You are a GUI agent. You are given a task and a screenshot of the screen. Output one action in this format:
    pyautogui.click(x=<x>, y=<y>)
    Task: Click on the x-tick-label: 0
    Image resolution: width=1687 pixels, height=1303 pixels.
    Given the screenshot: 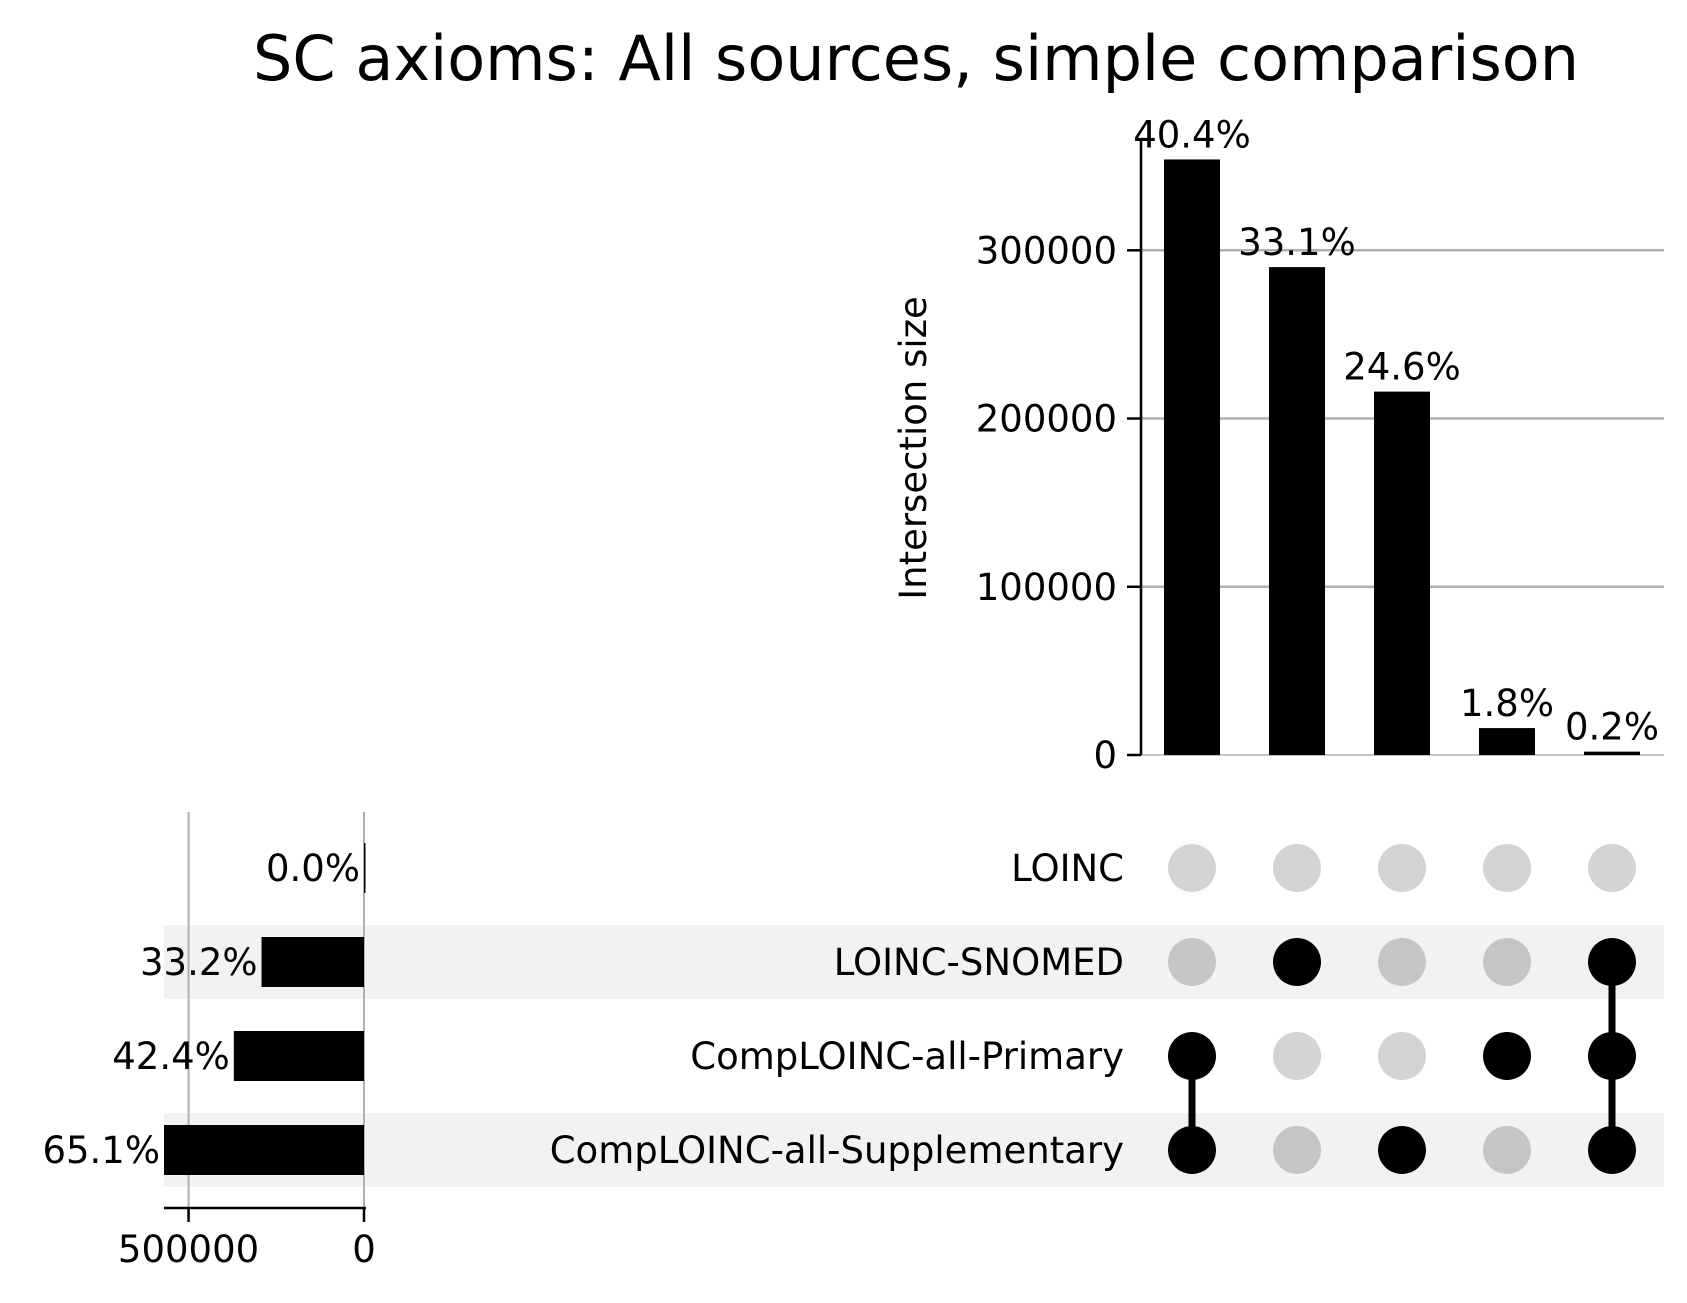 What is the action you would take?
    pyautogui.click(x=364, y=1249)
    